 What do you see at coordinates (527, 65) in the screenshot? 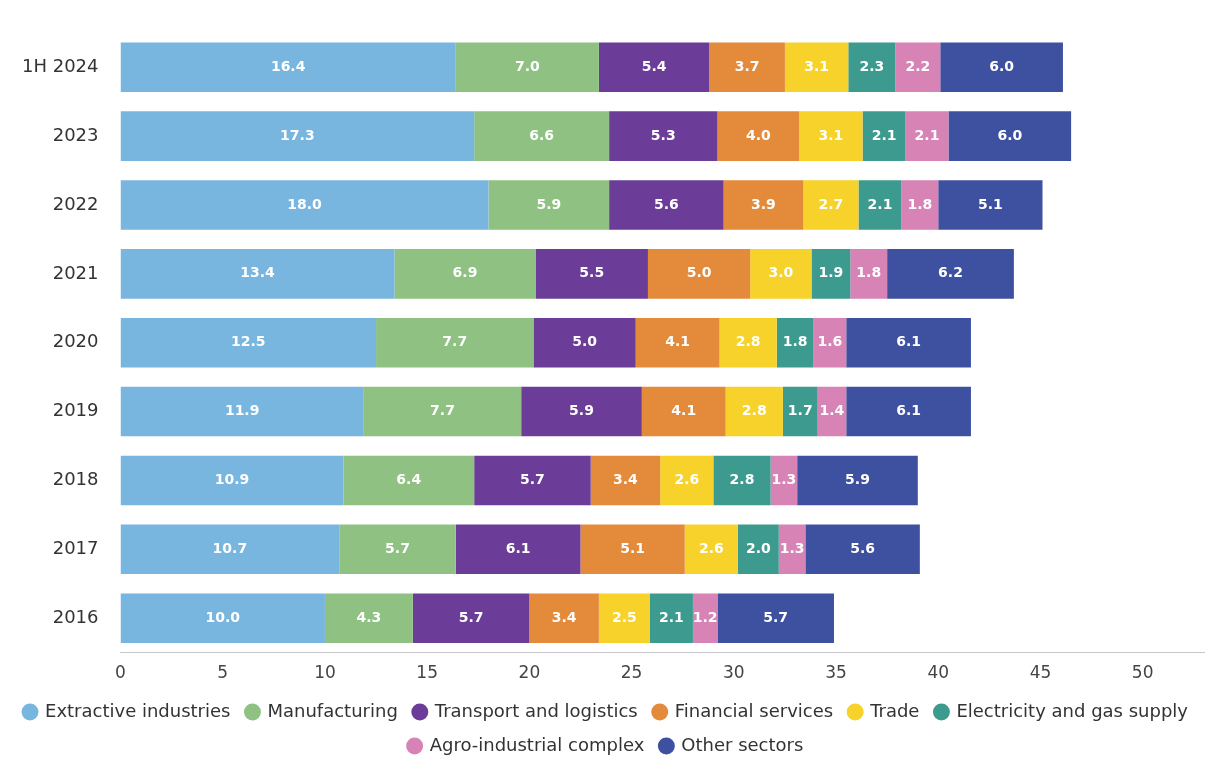
I see `data-label: 7.0` at bounding box center [527, 65].